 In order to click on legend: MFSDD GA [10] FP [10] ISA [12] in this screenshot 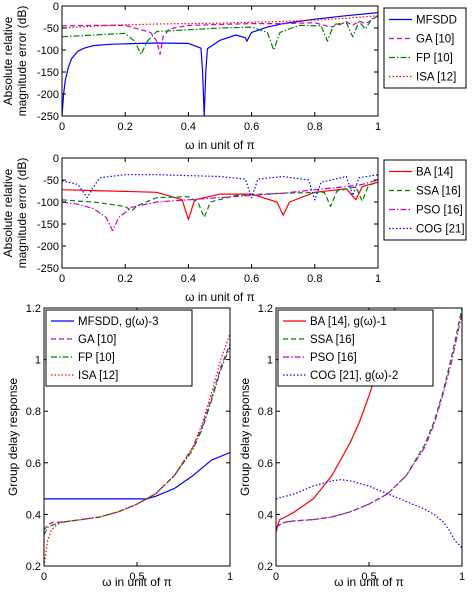, I will do `click(425, 48)`.